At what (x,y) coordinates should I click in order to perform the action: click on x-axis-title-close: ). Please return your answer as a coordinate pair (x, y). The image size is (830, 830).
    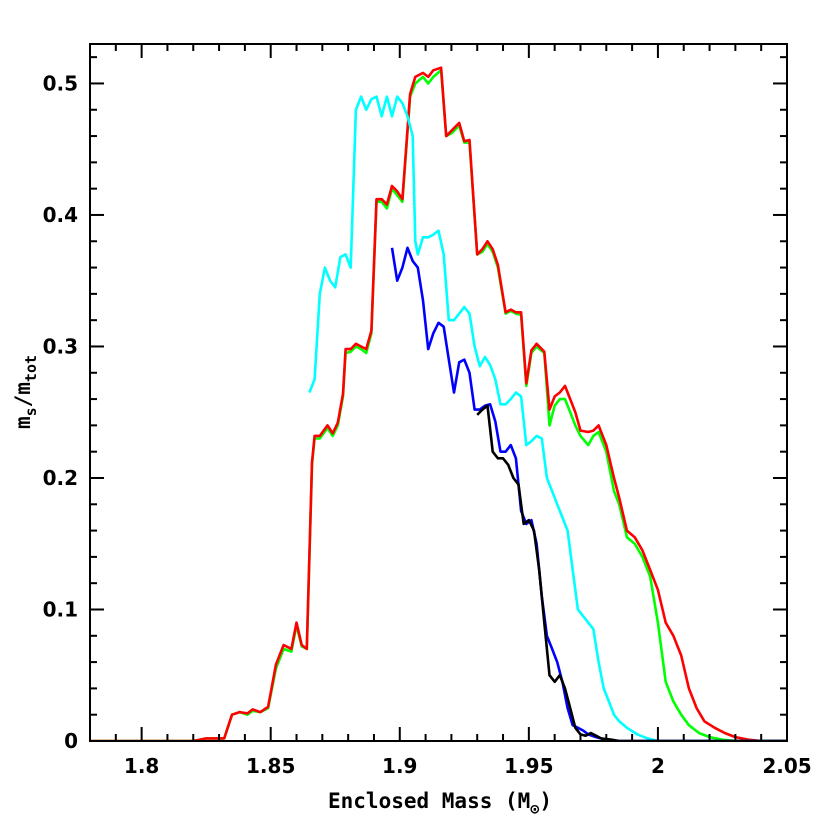
    Looking at the image, I should click on (545, 801).